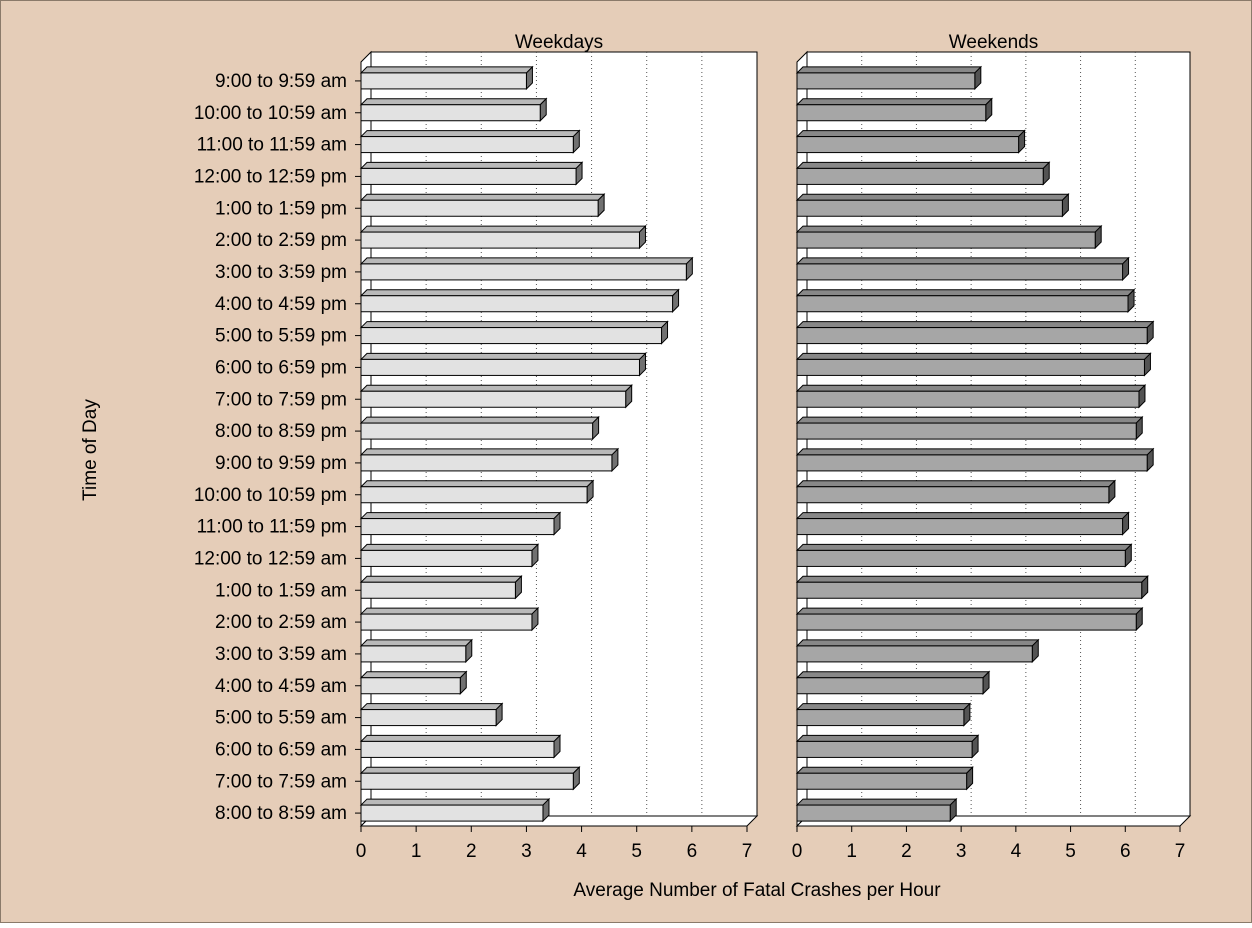 This screenshot has width=1252, height=928. I want to click on category-label: 1:00 to 1:59 pm, so click(281, 208).